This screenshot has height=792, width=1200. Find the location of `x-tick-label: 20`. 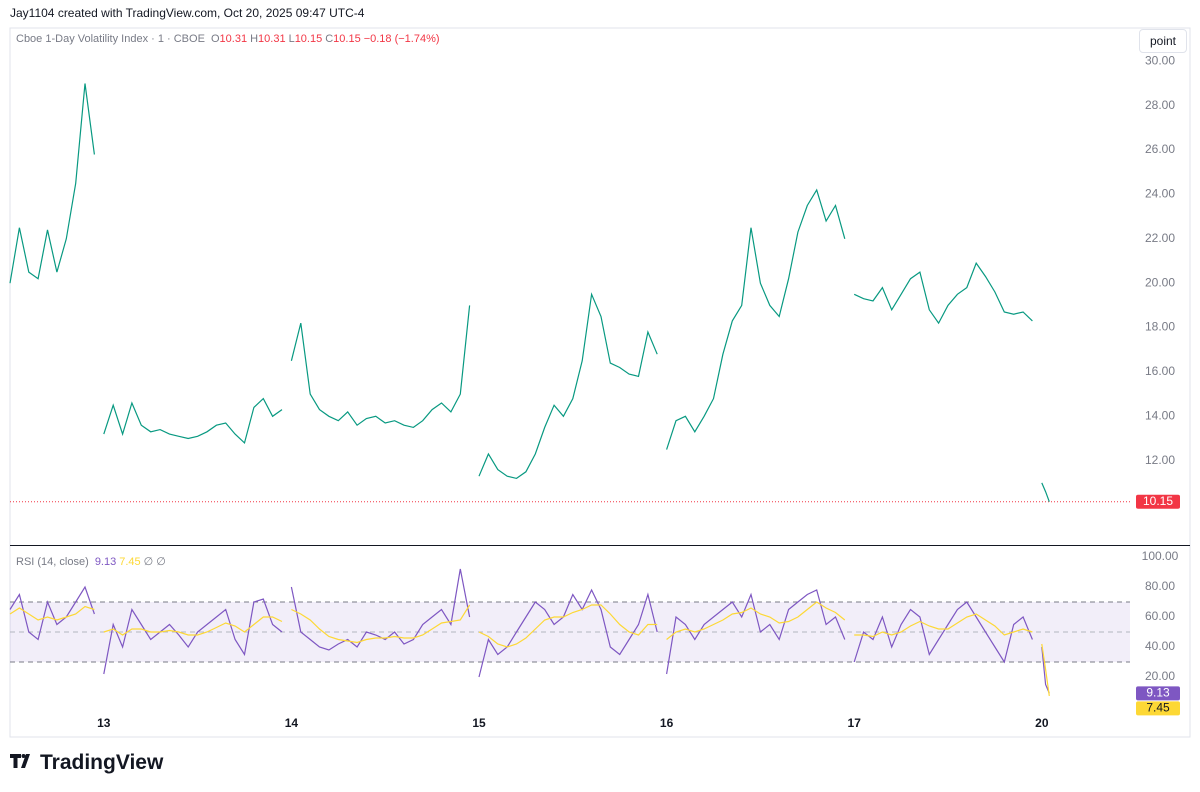

x-tick-label: 20 is located at coordinates (1042, 723).